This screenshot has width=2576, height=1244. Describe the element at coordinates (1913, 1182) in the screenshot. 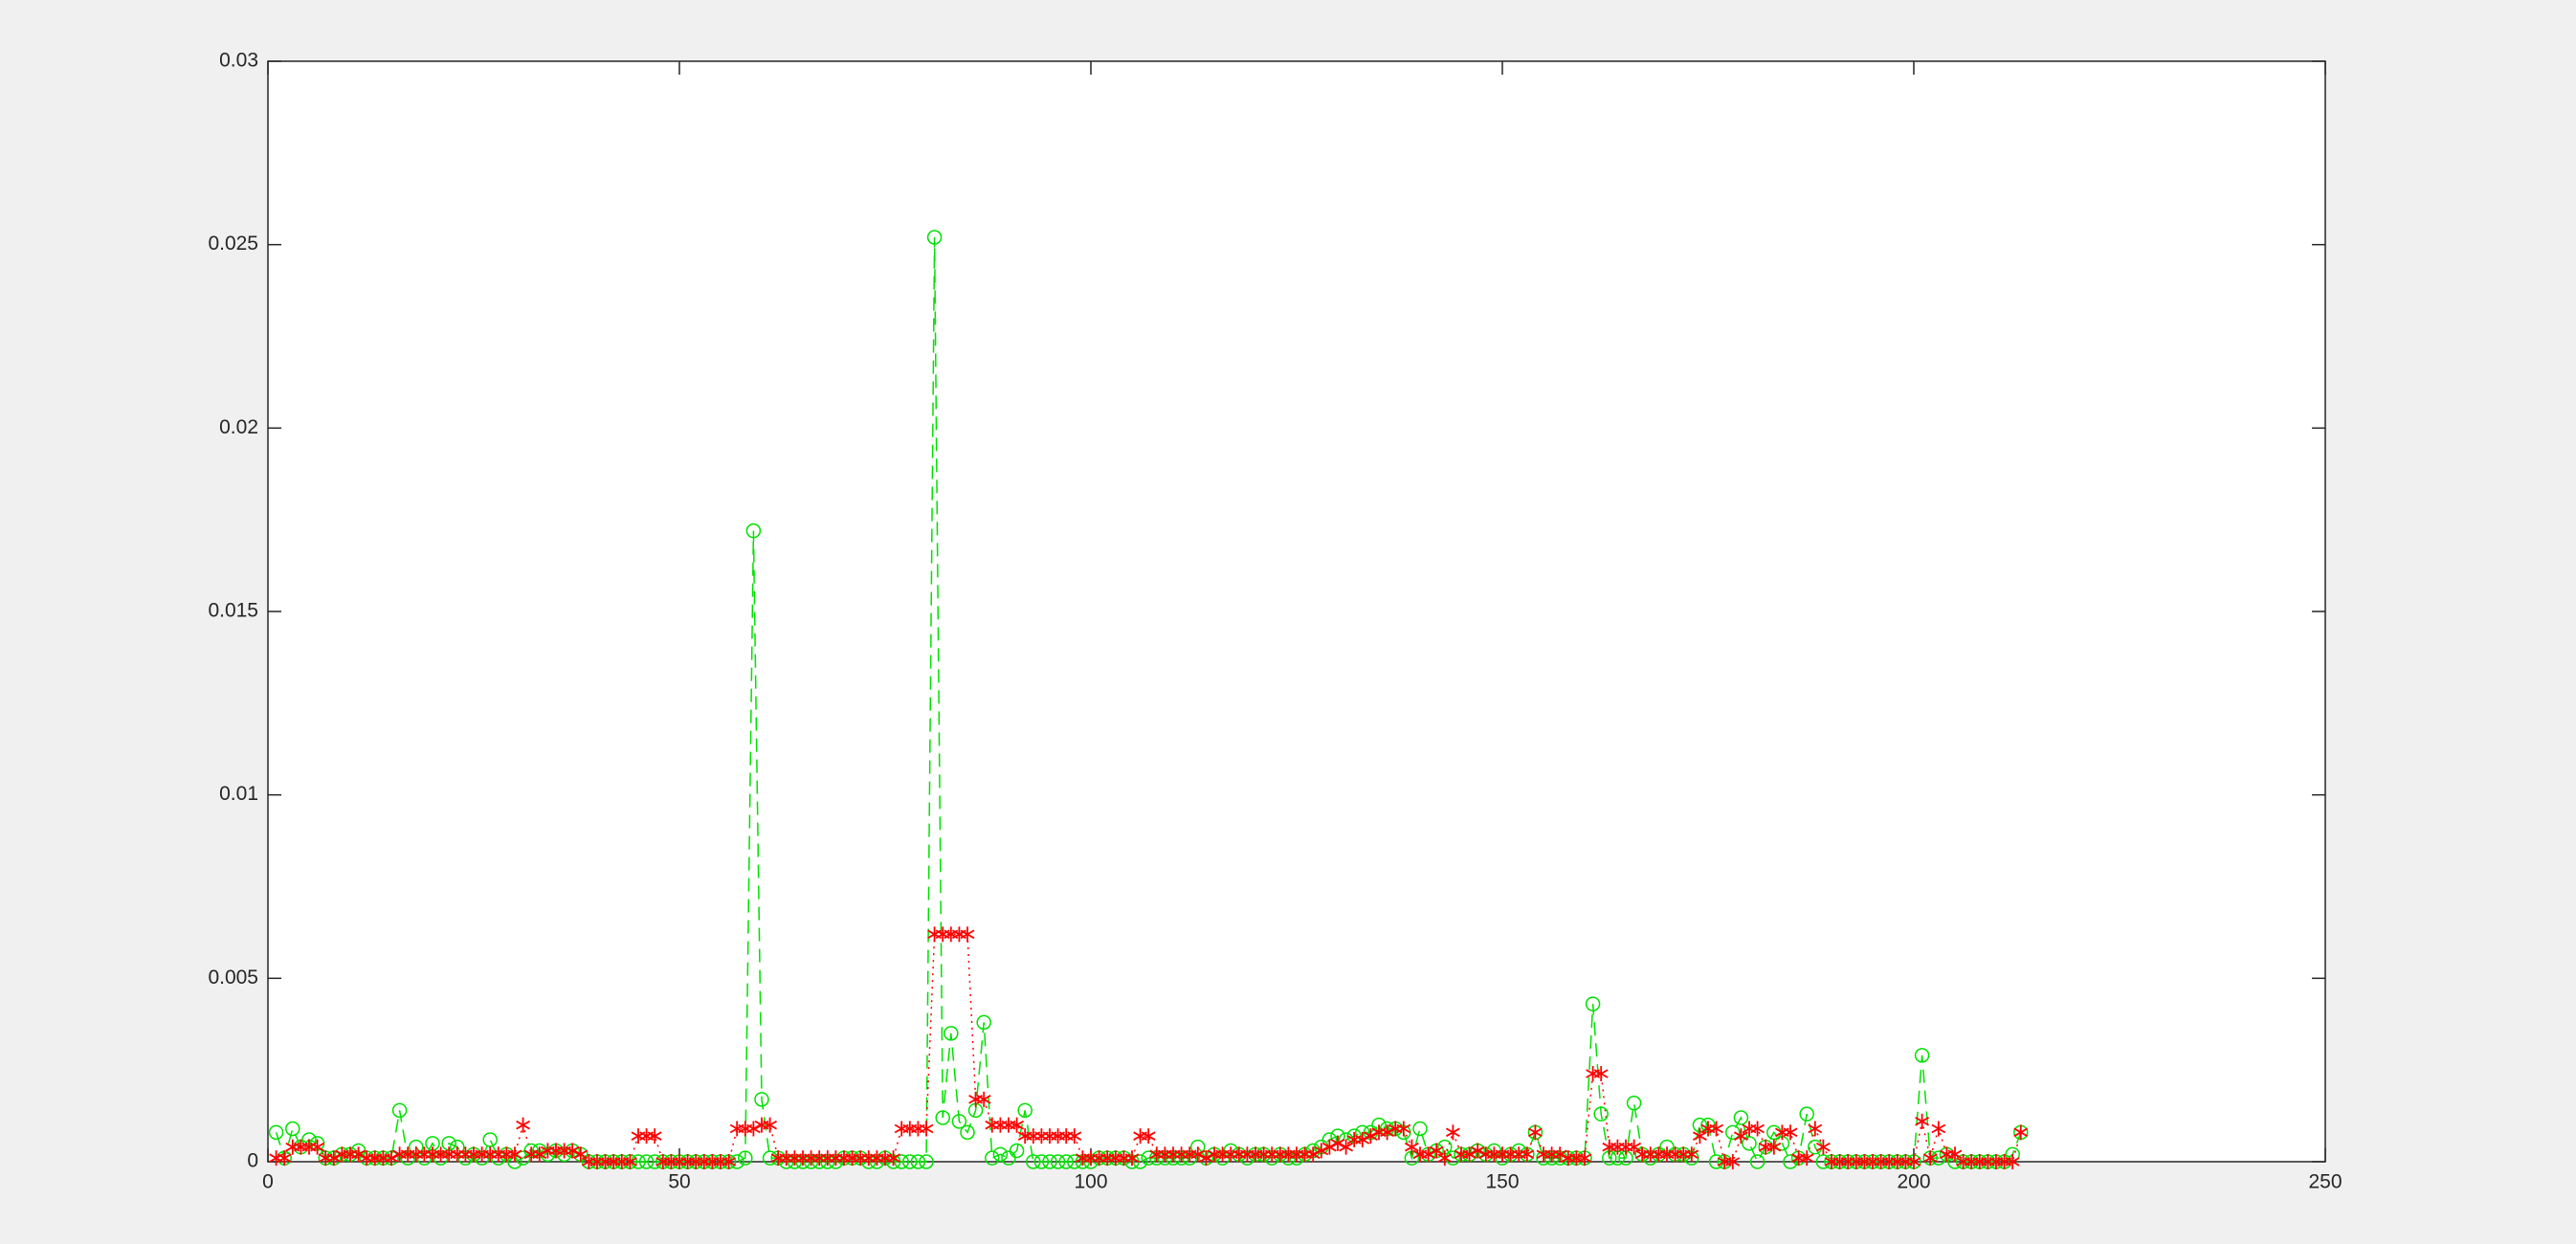

I see `x-tick-label: 200` at that location.